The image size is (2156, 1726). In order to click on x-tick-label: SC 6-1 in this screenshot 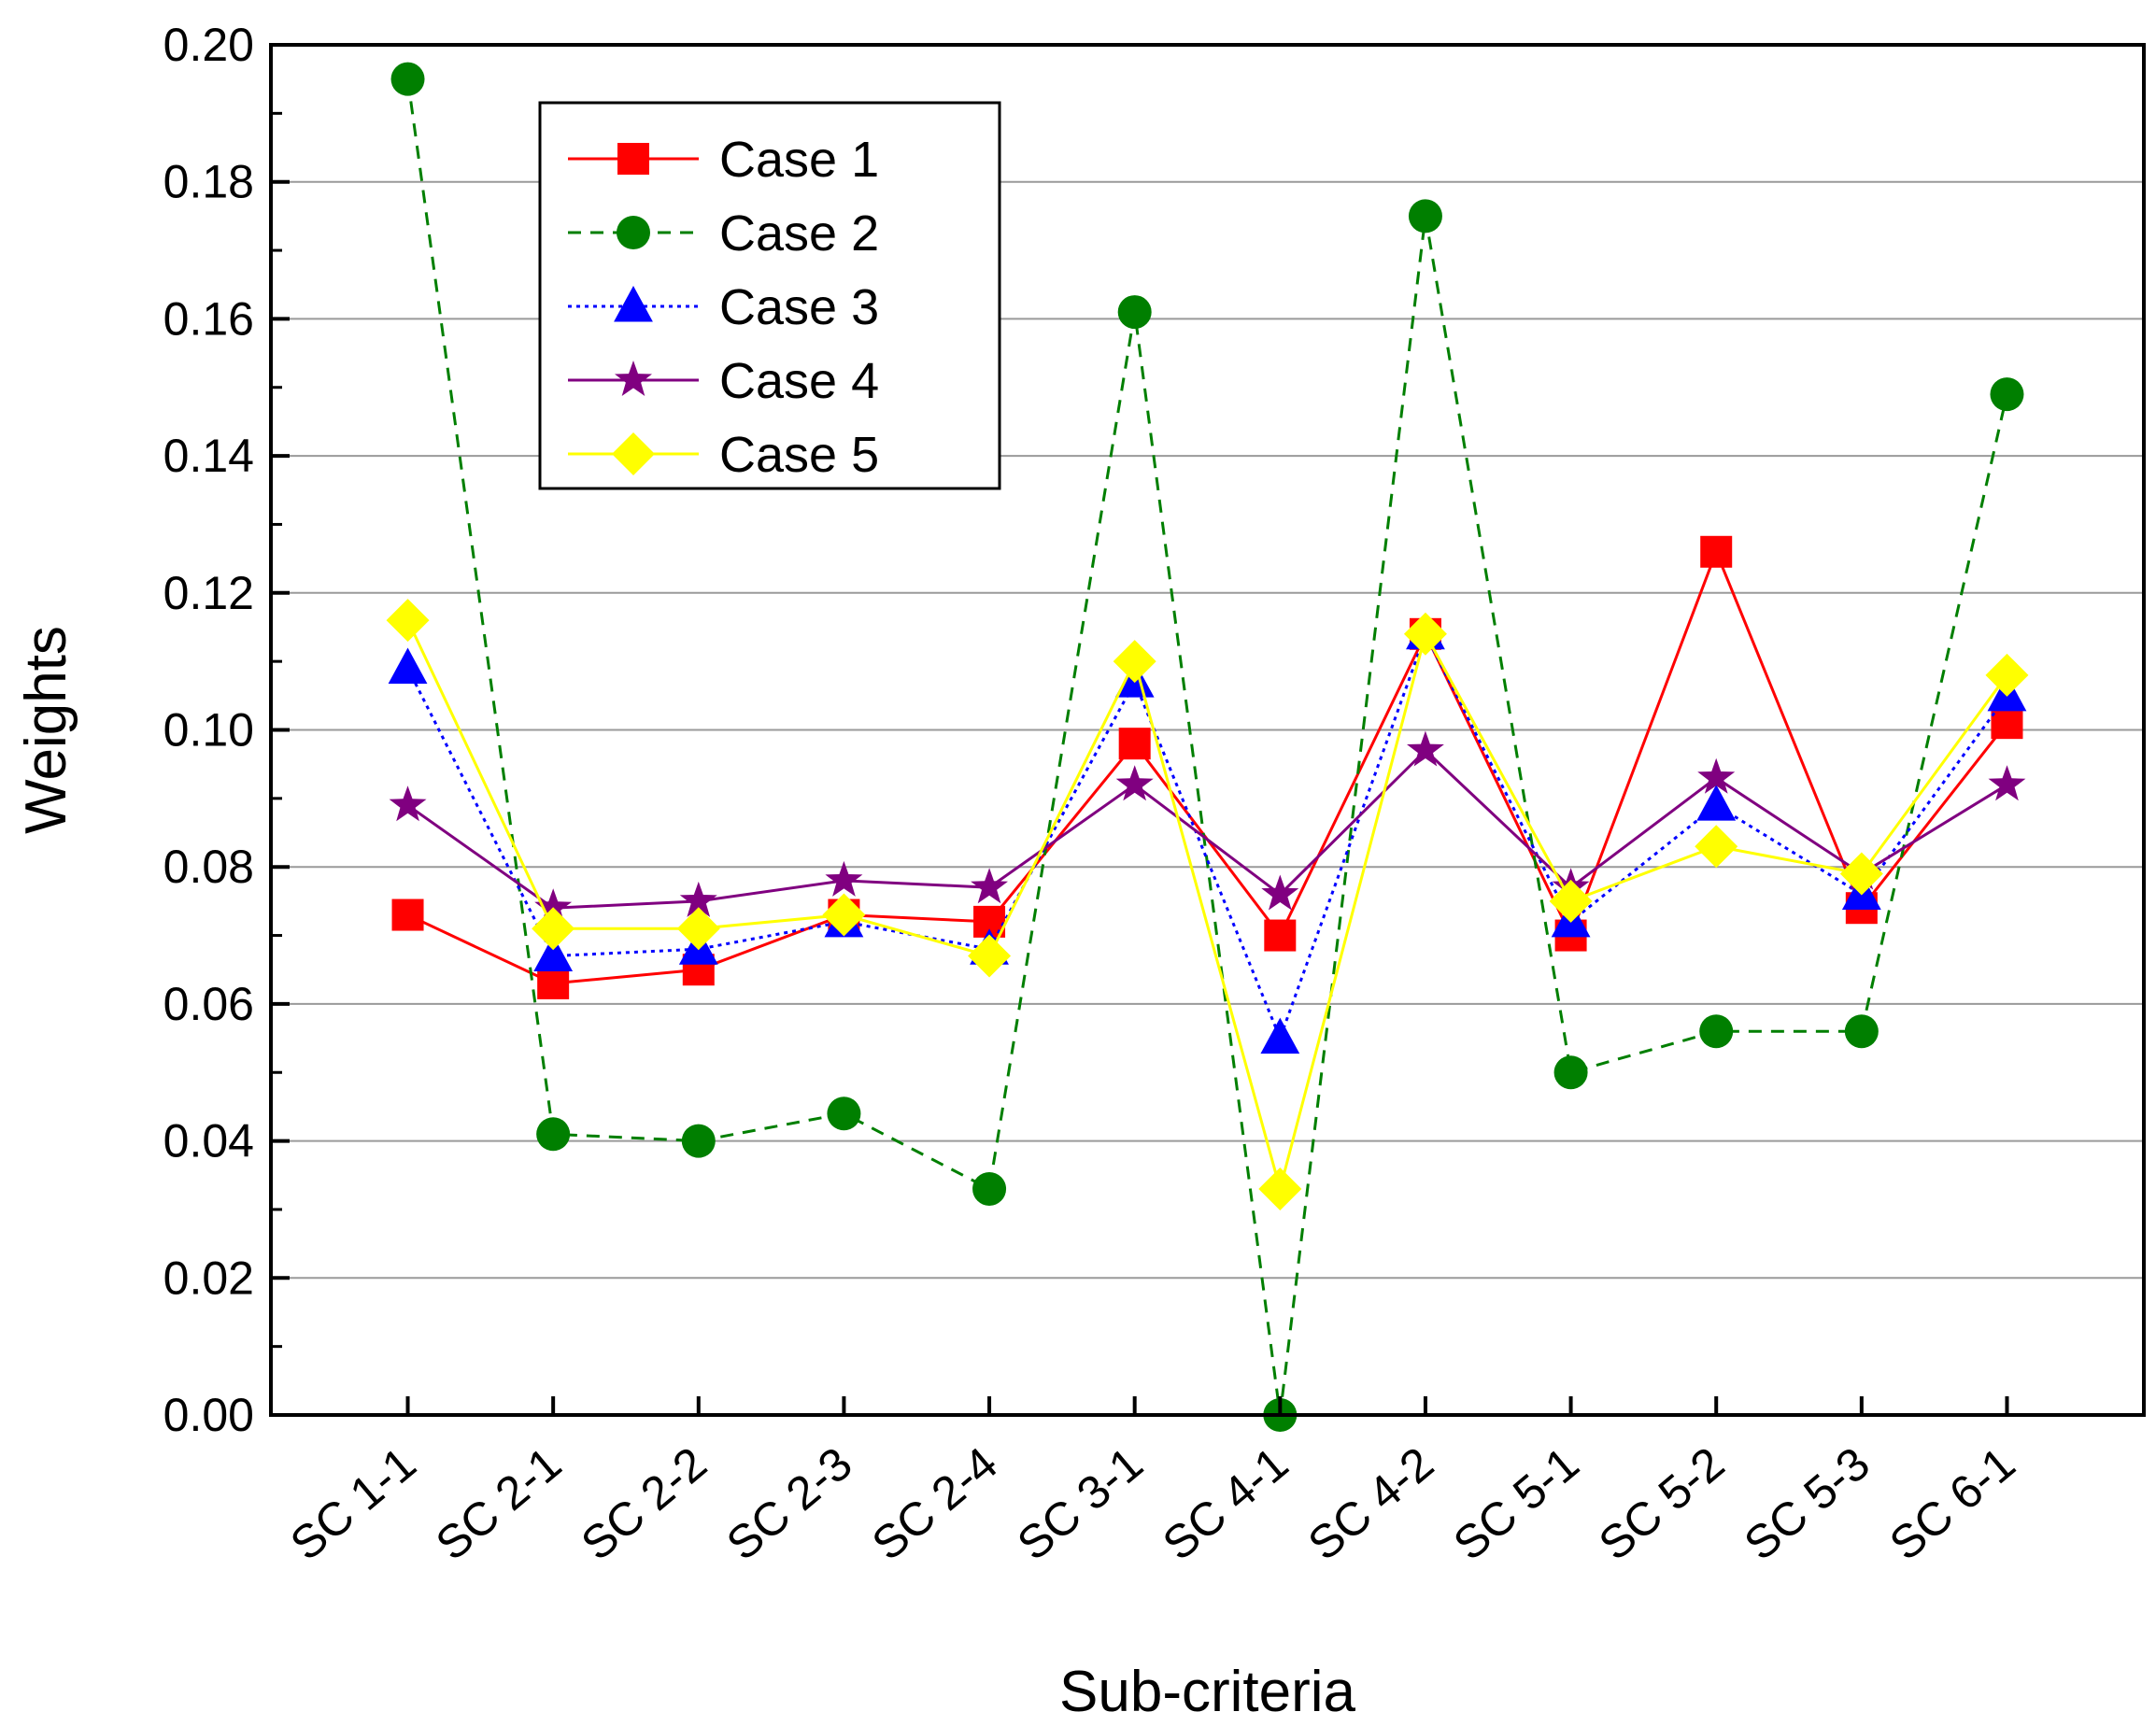, I will do `click(1951, 1504)`.